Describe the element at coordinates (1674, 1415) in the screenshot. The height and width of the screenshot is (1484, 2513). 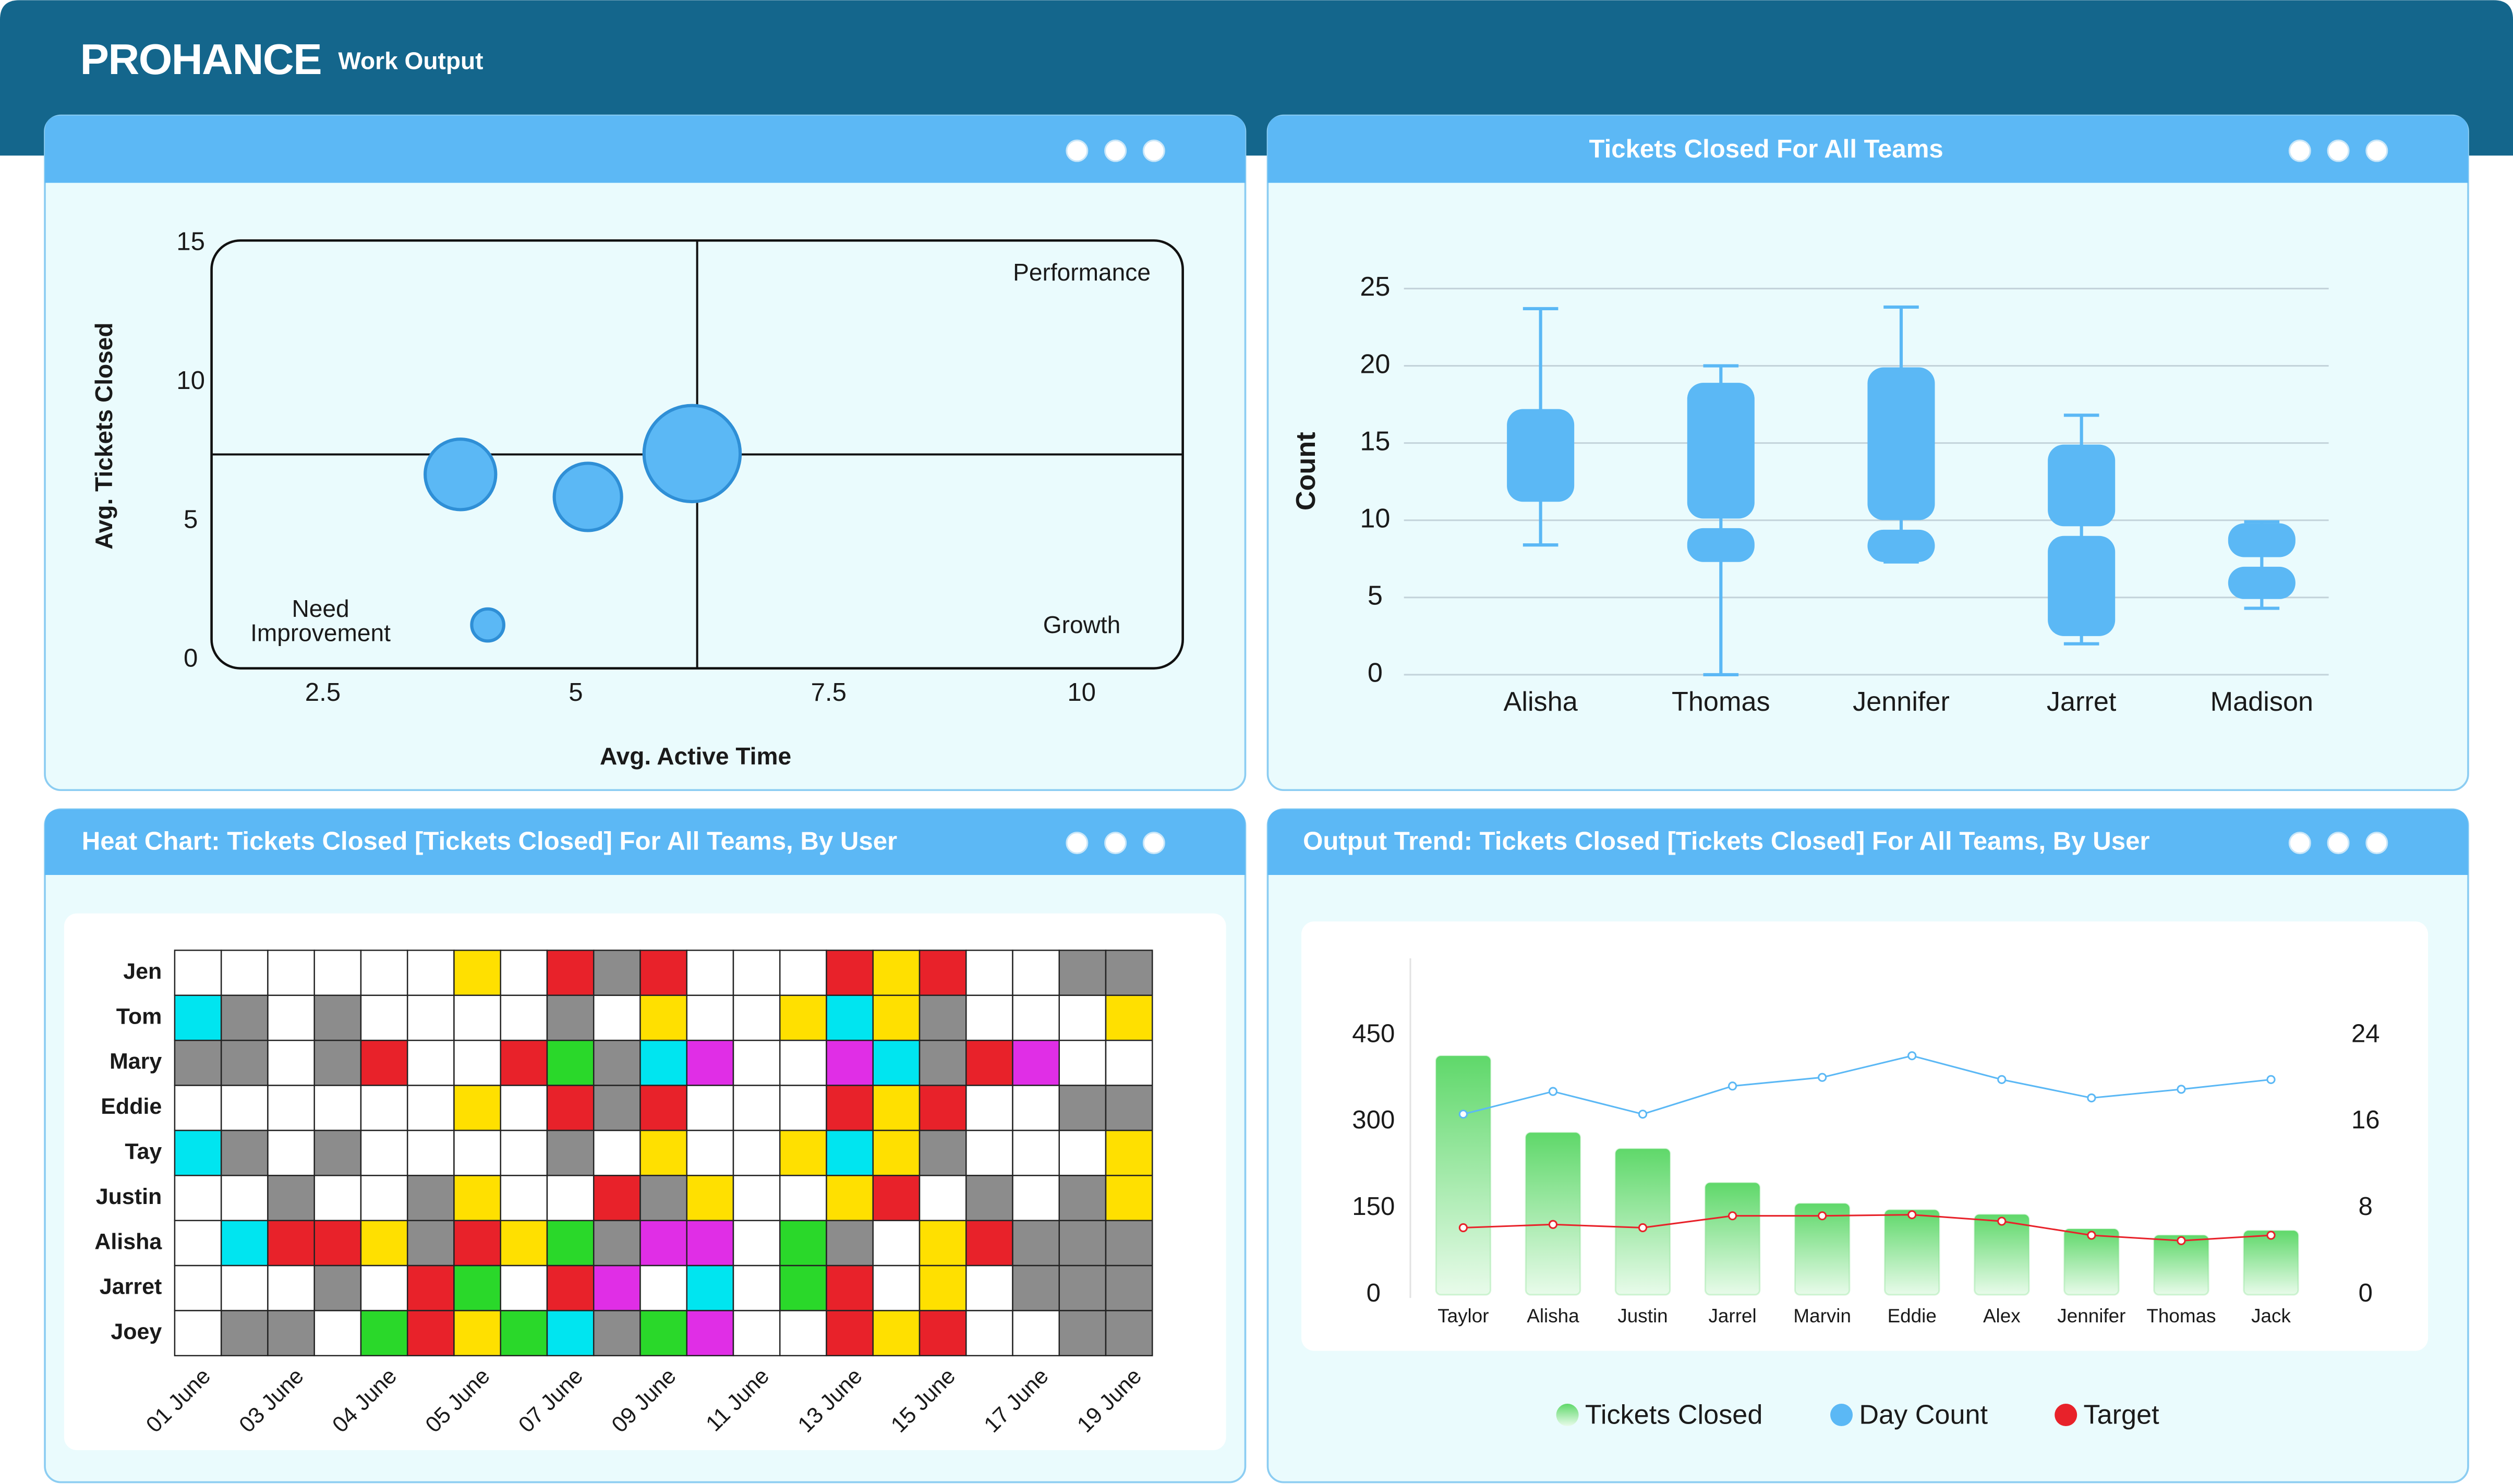
I see `legend-label: Tickets Closed` at that location.